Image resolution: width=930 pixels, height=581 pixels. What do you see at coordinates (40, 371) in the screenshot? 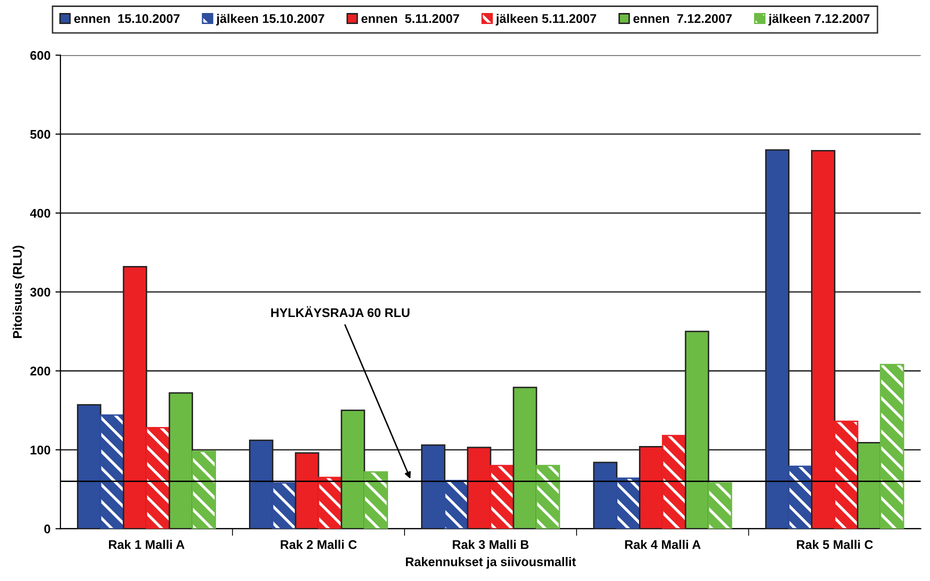
I see `y-tick-label: 200` at bounding box center [40, 371].